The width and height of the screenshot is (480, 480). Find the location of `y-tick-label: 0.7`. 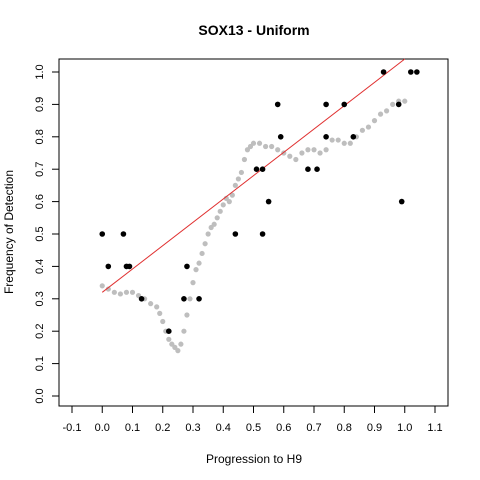

y-tick-label: 0.7 is located at coordinates (40, 169).